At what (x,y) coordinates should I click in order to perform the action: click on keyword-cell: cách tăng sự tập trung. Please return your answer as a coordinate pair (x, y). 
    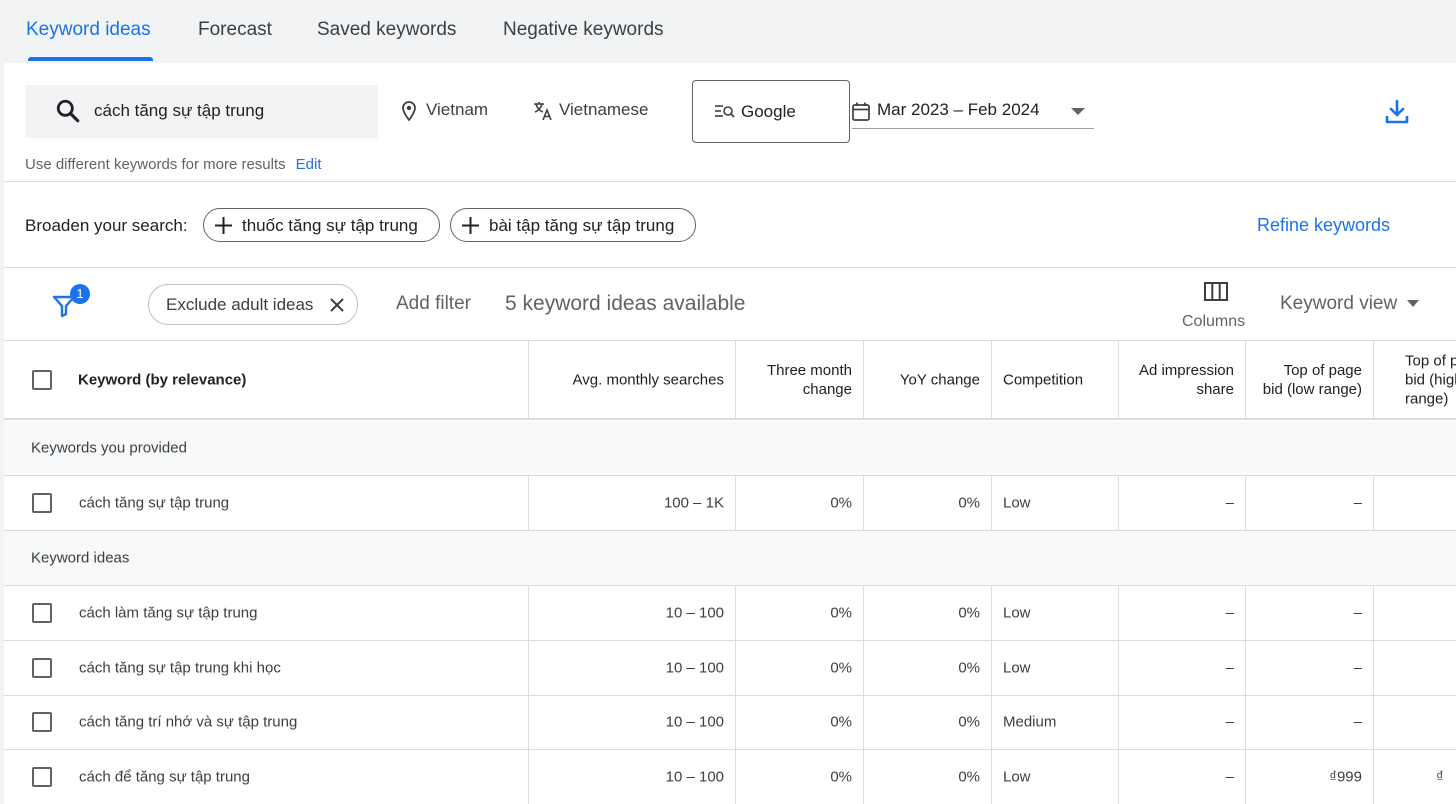
    Looking at the image, I should click on (266, 503).